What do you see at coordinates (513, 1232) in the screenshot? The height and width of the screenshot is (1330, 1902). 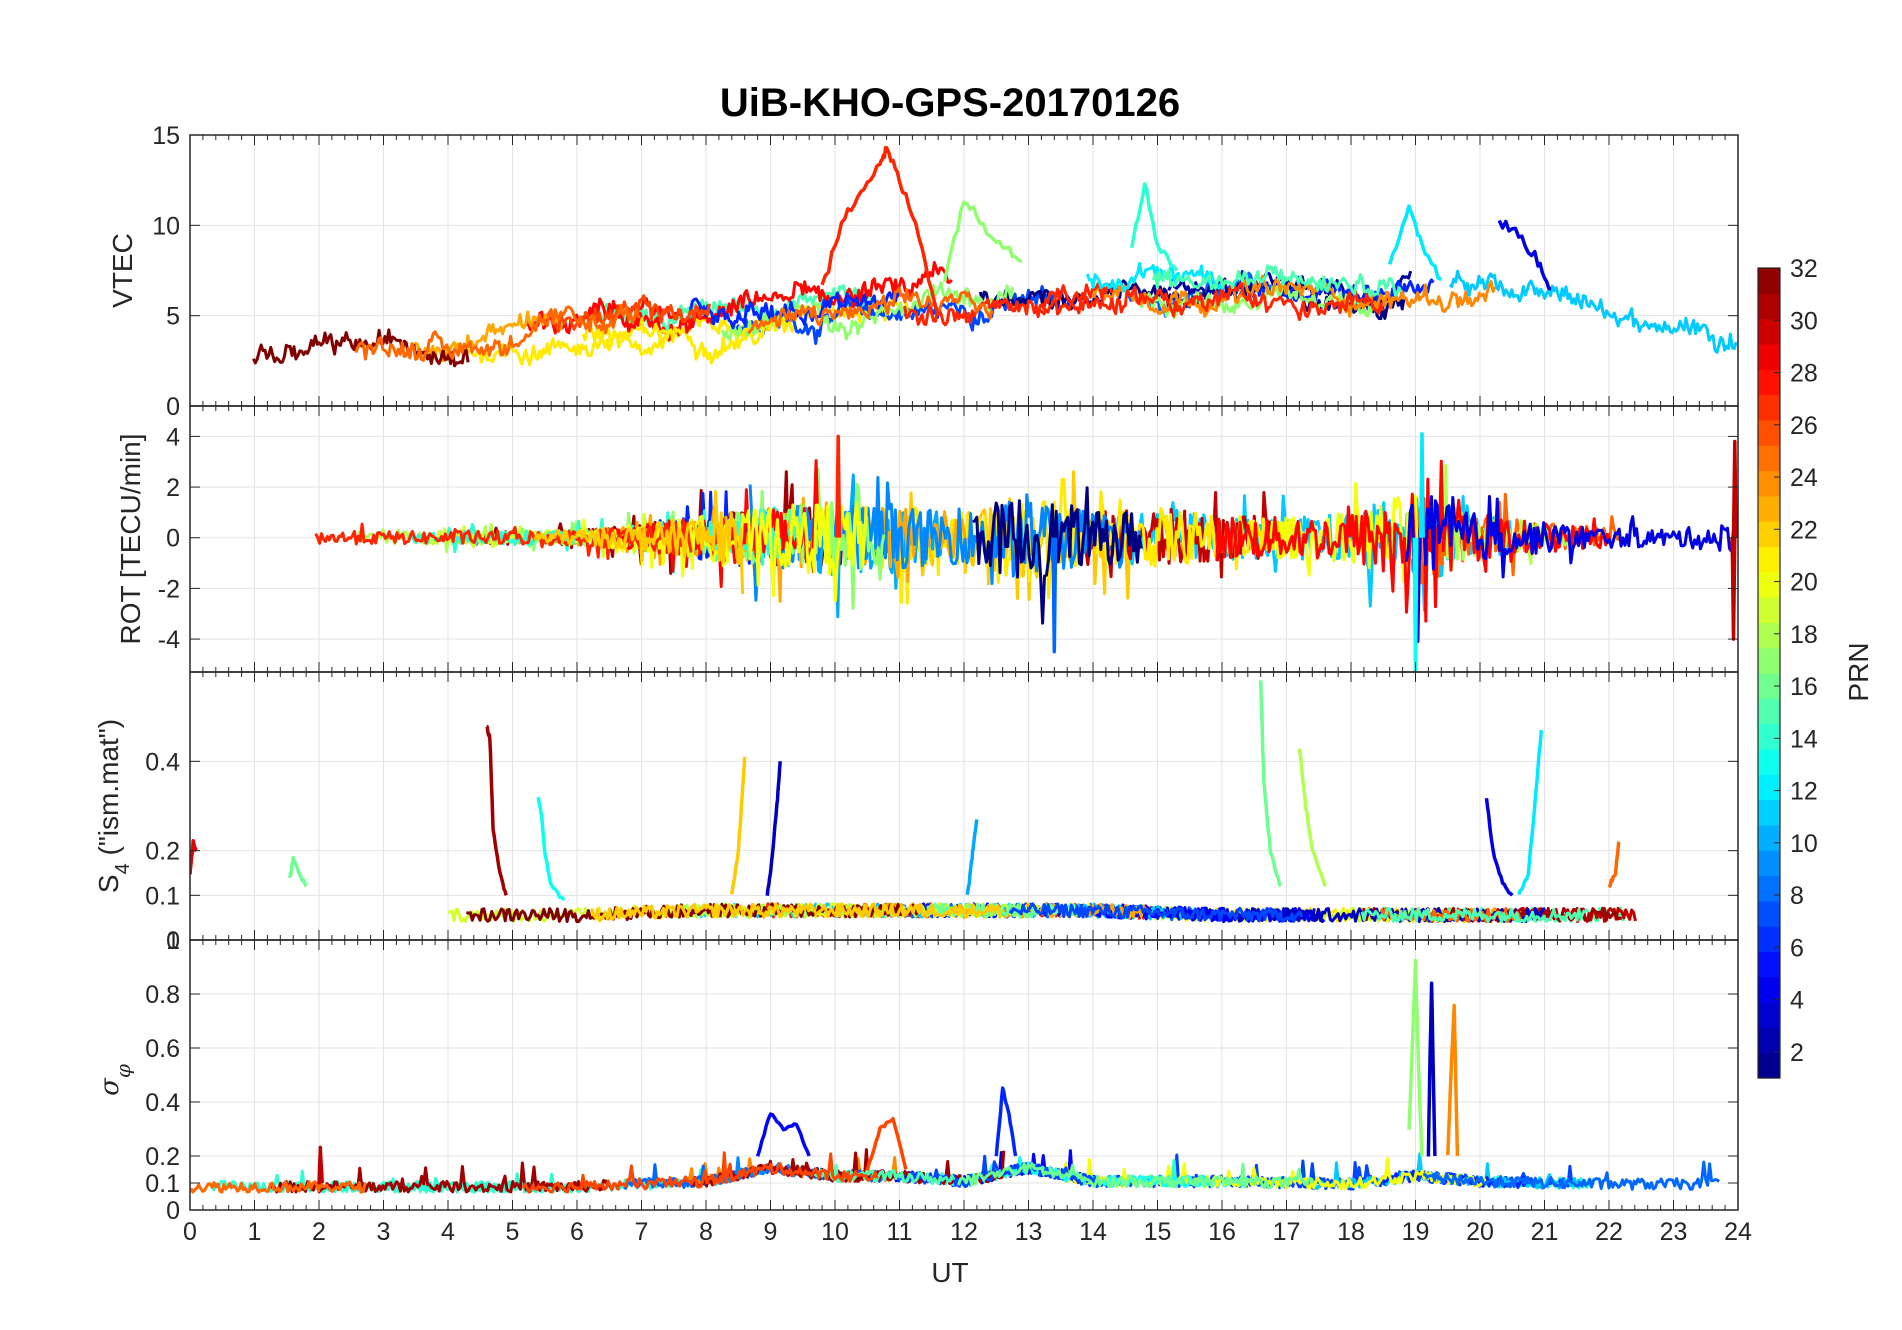 I see `x-tick-label: 5` at bounding box center [513, 1232].